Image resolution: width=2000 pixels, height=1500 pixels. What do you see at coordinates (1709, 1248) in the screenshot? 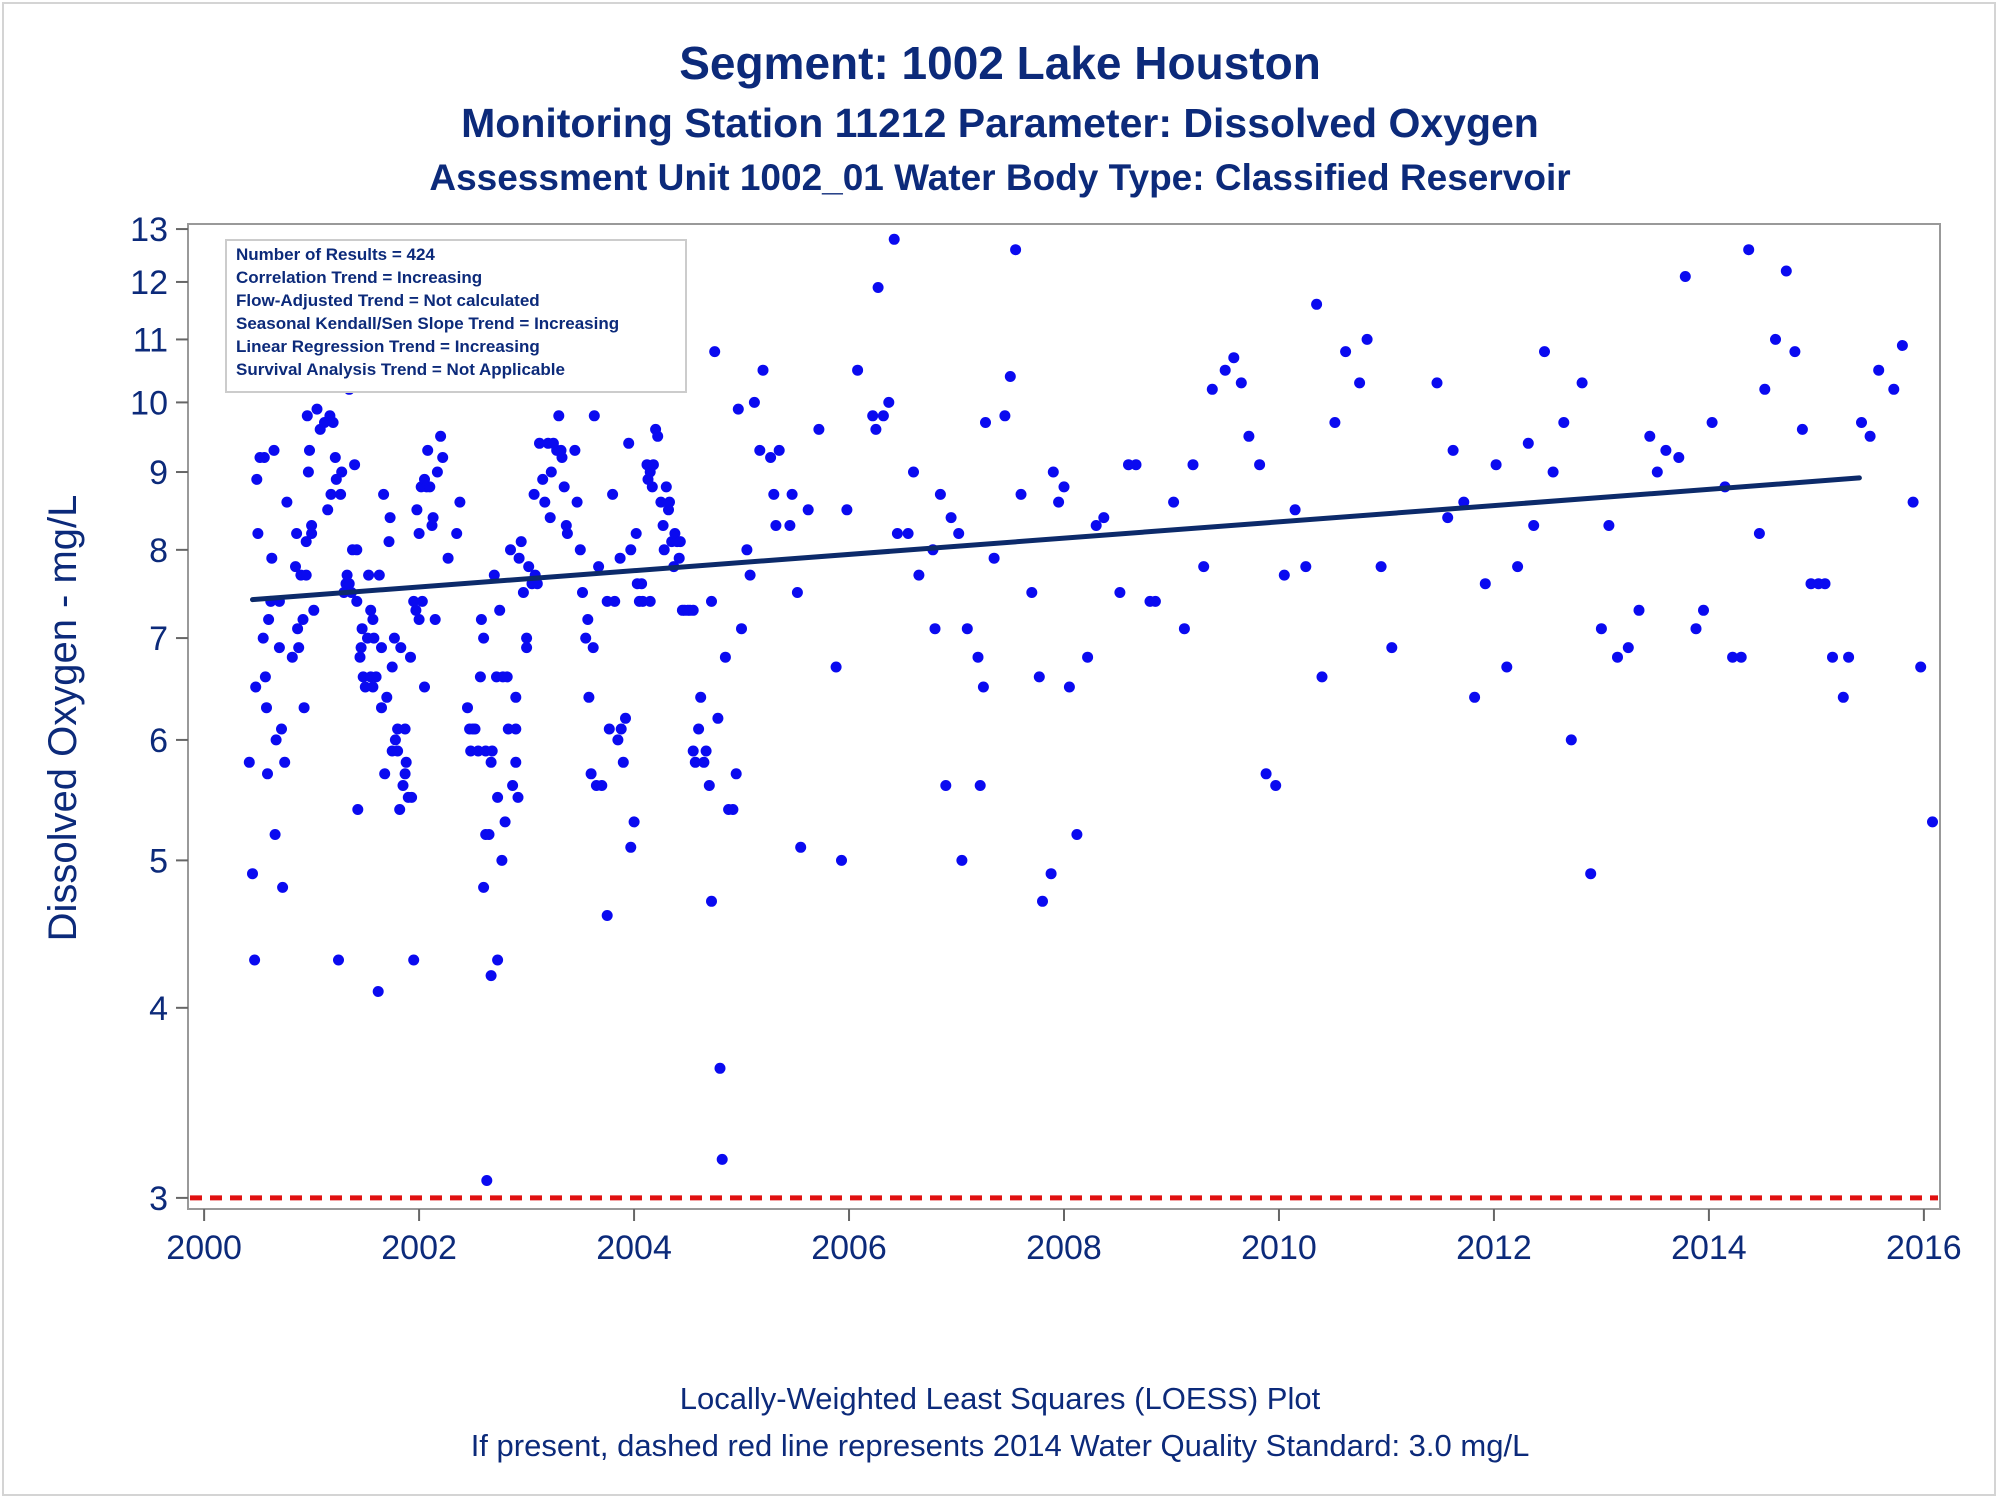
I see `x-tick-label: 2014` at bounding box center [1709, 1248].